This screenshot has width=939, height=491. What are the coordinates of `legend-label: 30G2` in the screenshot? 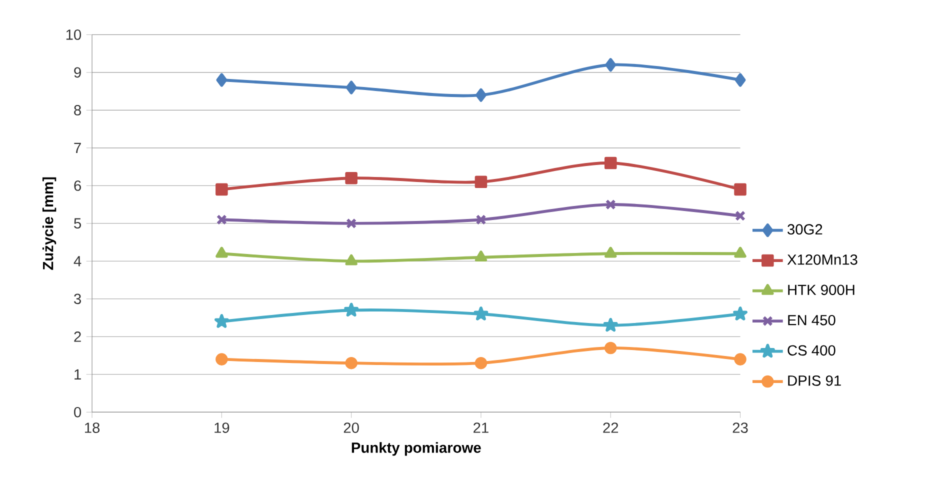 It's located at (805, 229).